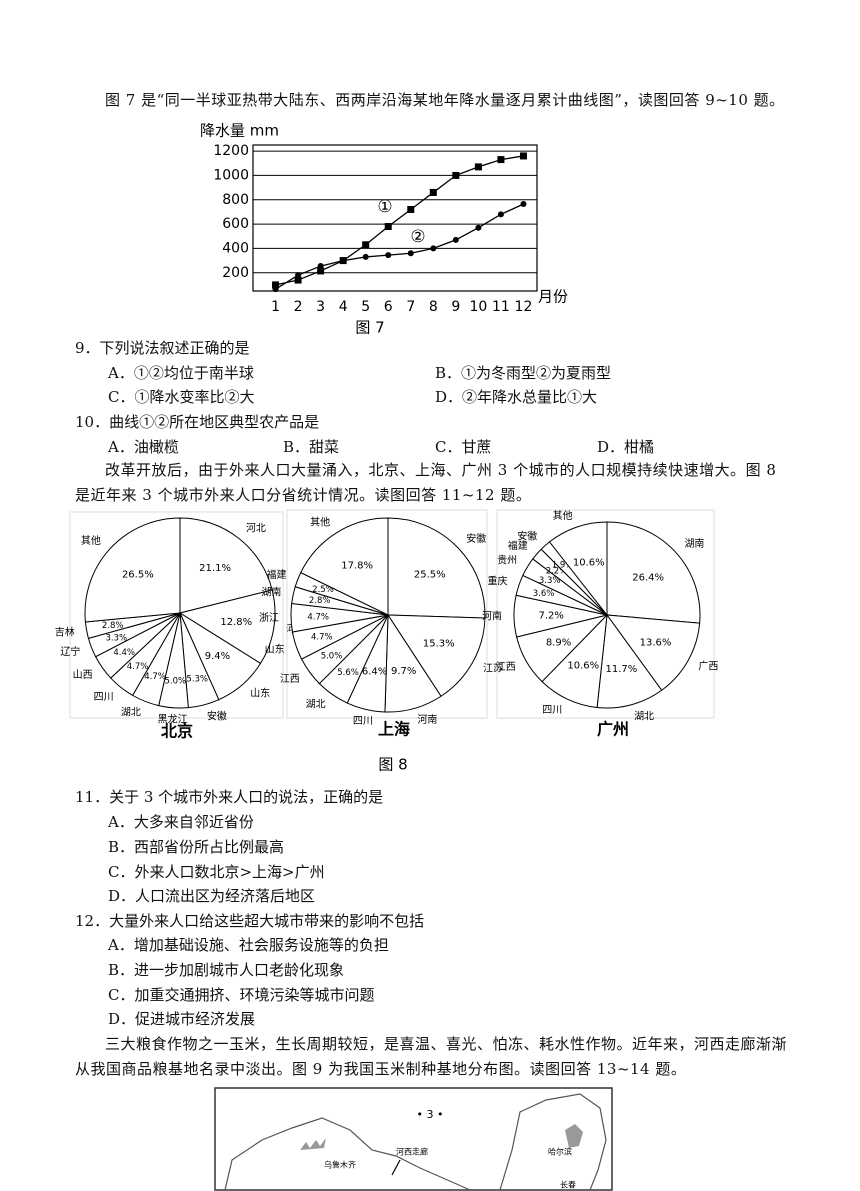  I want to click on slice-category-label: 黑龙江, so click(173, 719).